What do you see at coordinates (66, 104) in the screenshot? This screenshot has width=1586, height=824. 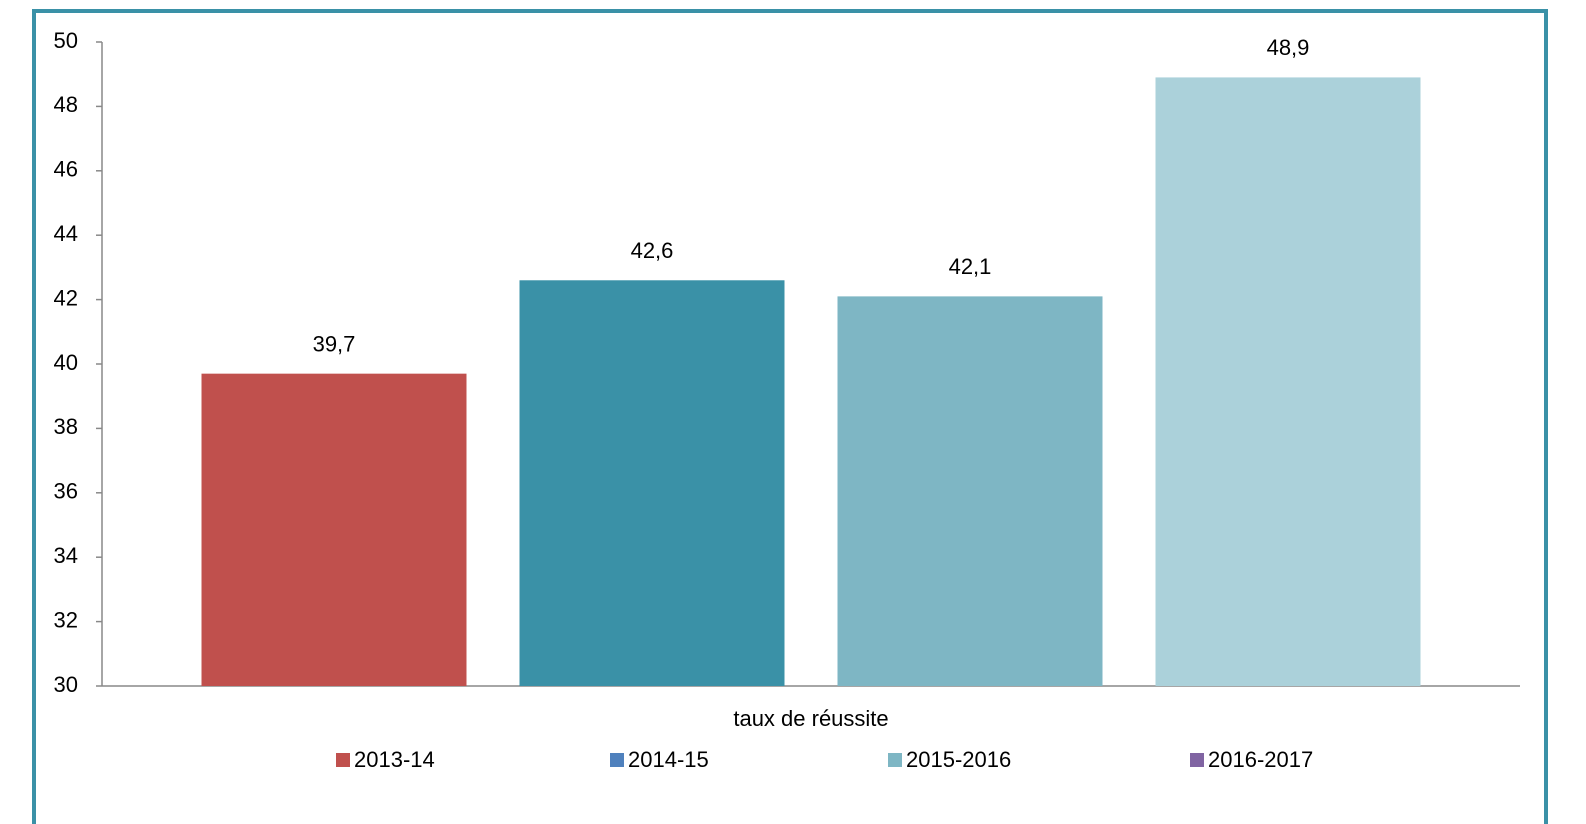 I see `y-tick-label: 48` at bounding box center [66, 104].